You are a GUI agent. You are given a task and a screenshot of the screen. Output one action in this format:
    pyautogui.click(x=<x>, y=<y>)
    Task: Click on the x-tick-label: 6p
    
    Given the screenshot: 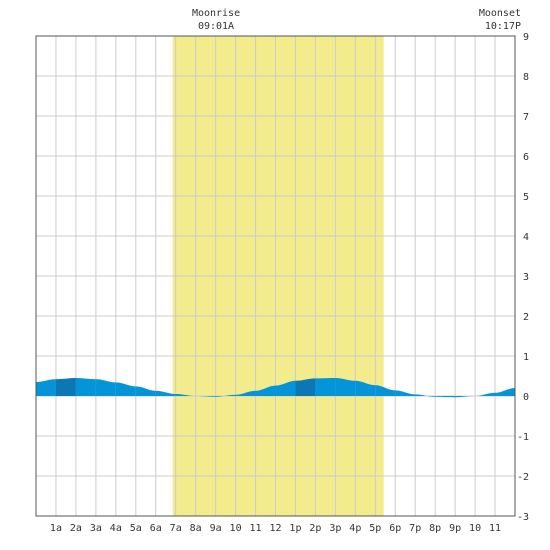 What is the action you would take?
    pyautogui.click(x=395, y=528)
    